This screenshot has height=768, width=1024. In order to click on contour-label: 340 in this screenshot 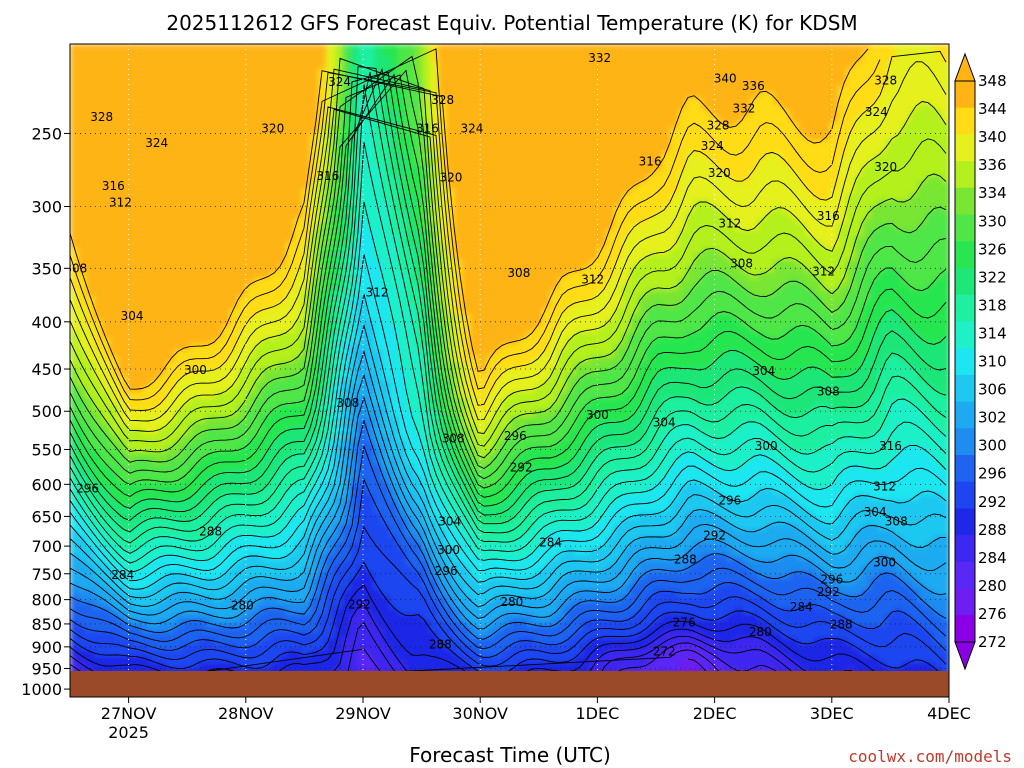, I will do `click(725, 79)`.